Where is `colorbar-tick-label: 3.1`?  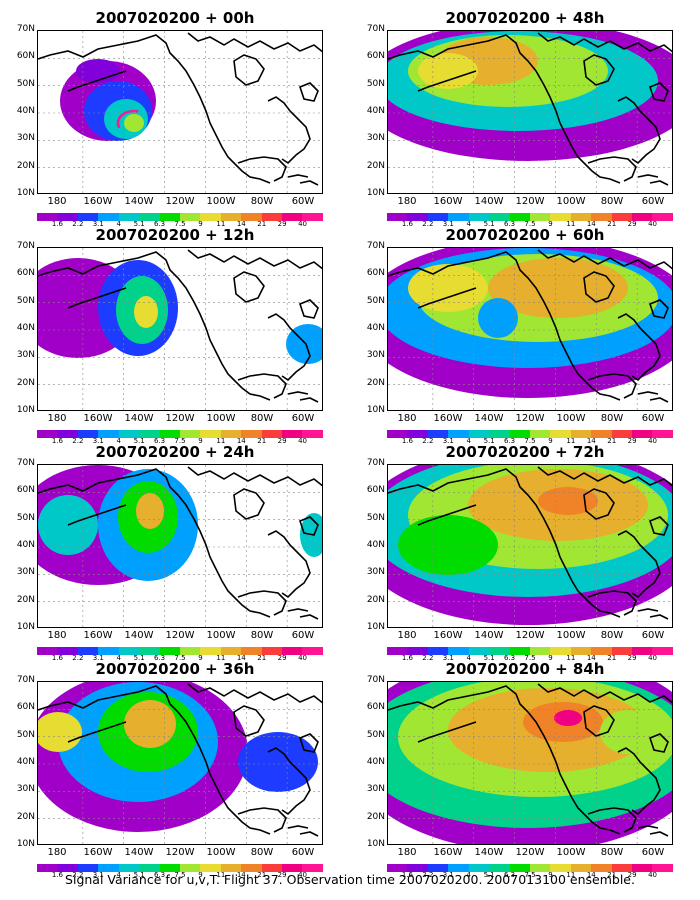
colorbar-tick-label: 3.1 is located at coordinates (98, 875).